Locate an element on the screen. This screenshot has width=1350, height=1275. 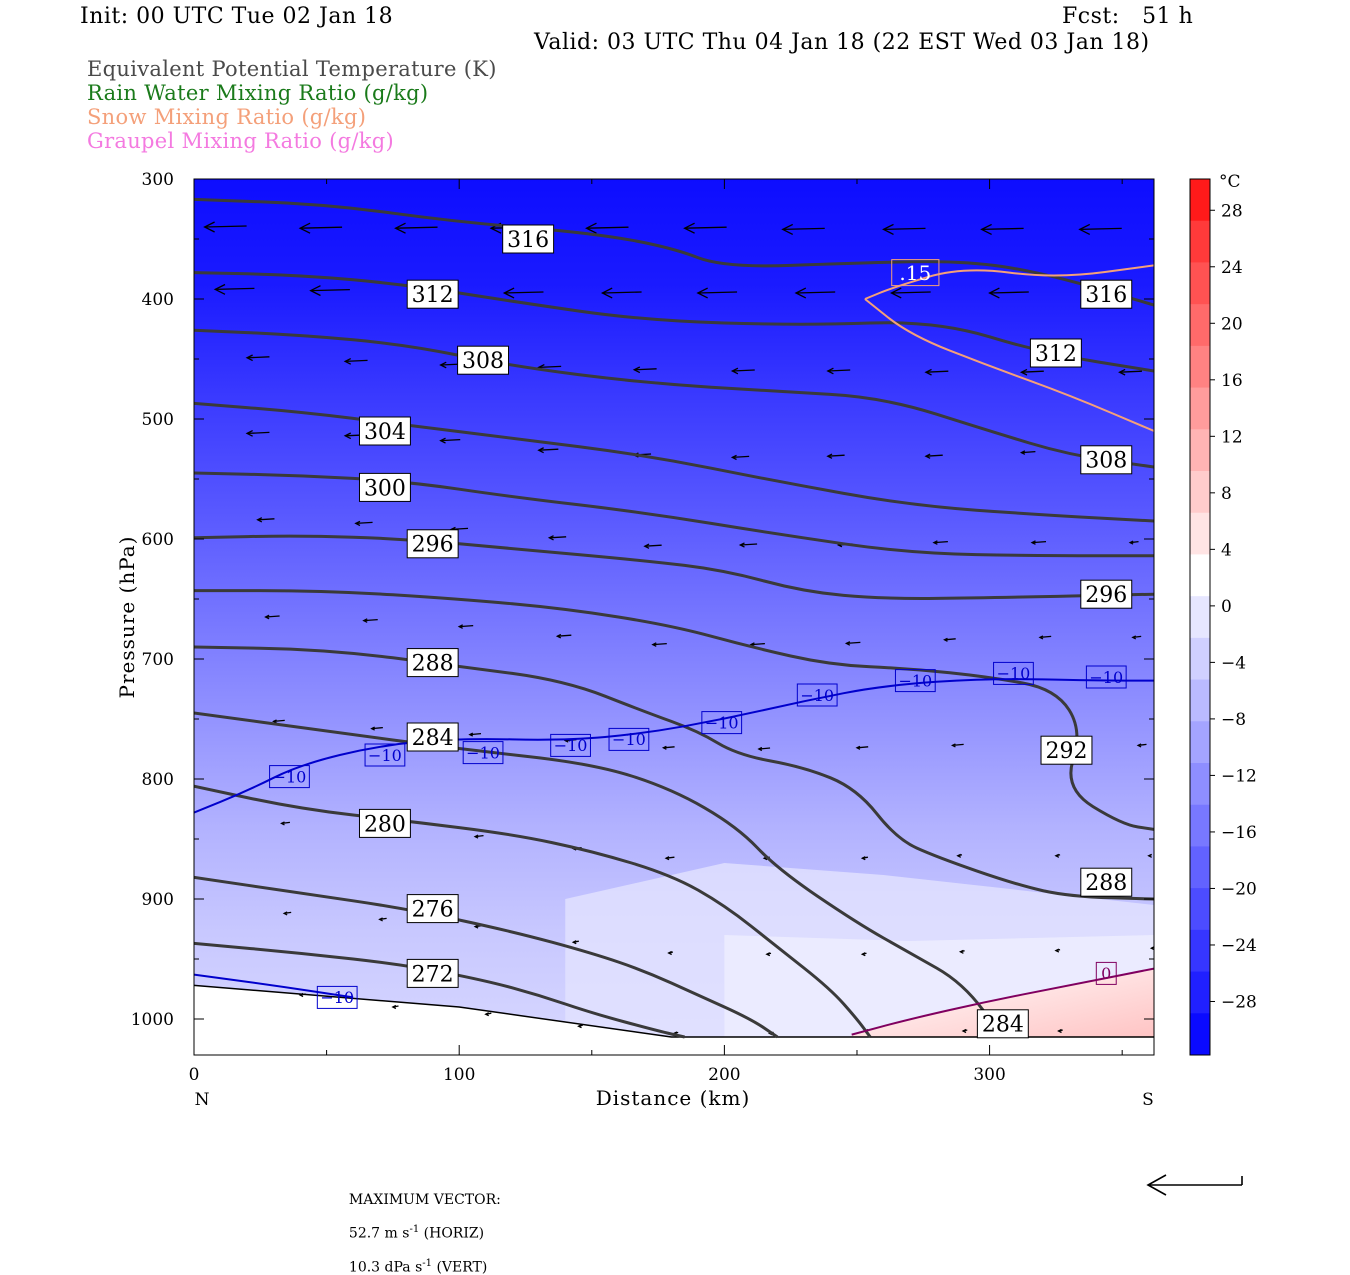
x-end-label-north: N is located at coordinates (202, 1100).